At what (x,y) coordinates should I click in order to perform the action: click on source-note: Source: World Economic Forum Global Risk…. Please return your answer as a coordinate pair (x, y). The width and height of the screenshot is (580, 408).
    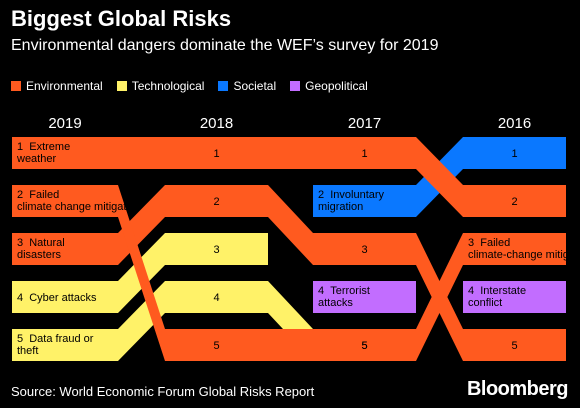
    Looking at the image, I should click on (163, 391).